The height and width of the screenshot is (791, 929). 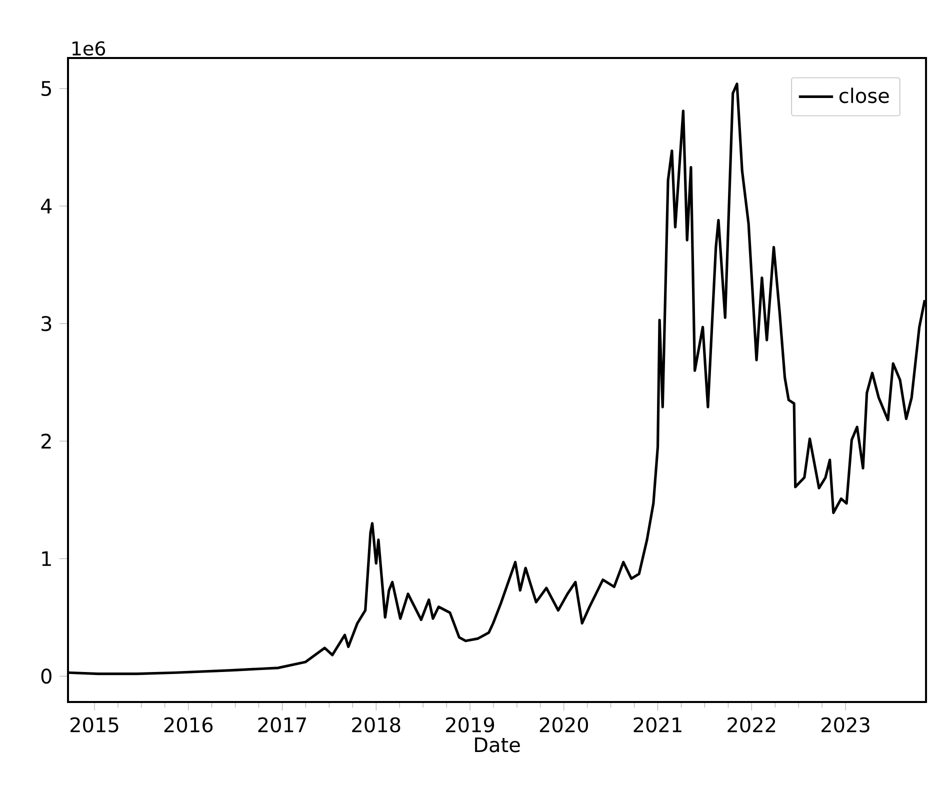 I want to click on x-tick-label: 2022, so click(x=752, y=724).